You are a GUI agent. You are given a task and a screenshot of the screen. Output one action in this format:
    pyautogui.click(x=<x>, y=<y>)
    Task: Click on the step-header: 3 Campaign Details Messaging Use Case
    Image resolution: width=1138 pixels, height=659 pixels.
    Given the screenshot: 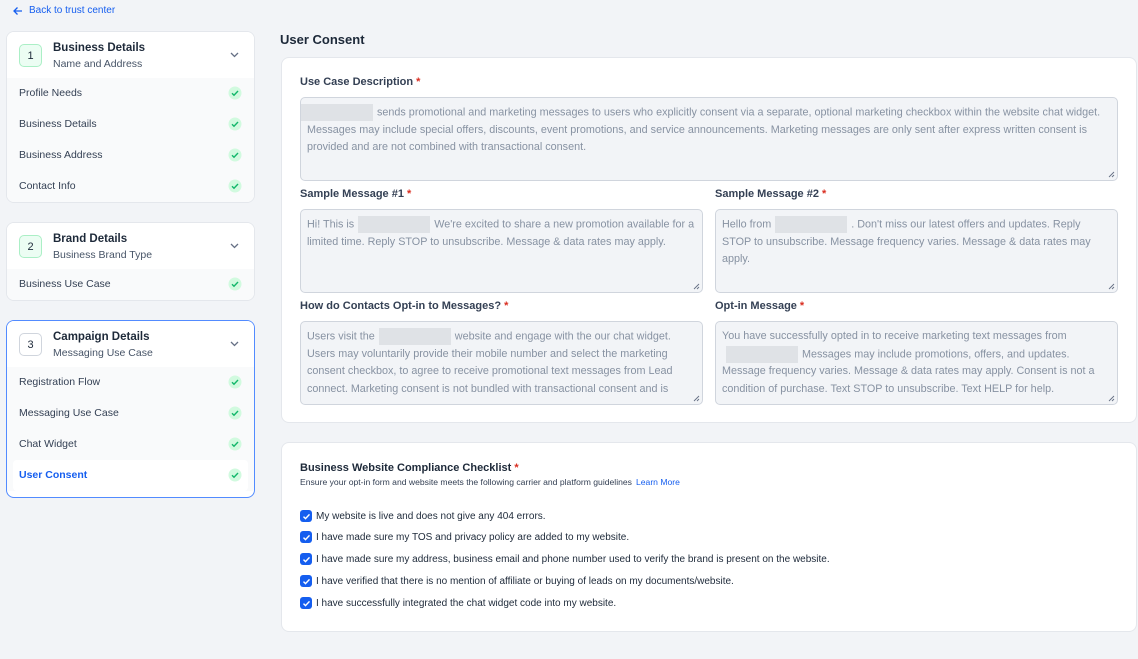 What is the action you would take?
    pyautogui.click(x=130, y=344)
    